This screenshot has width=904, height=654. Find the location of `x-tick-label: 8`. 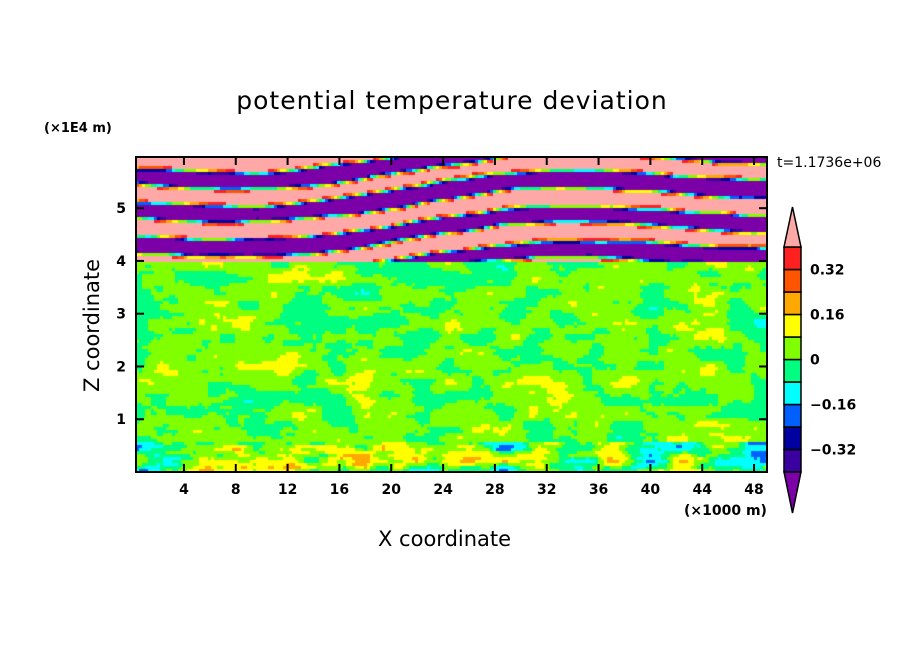

x-tick-label: 8 is located at coordinates (236, 490).